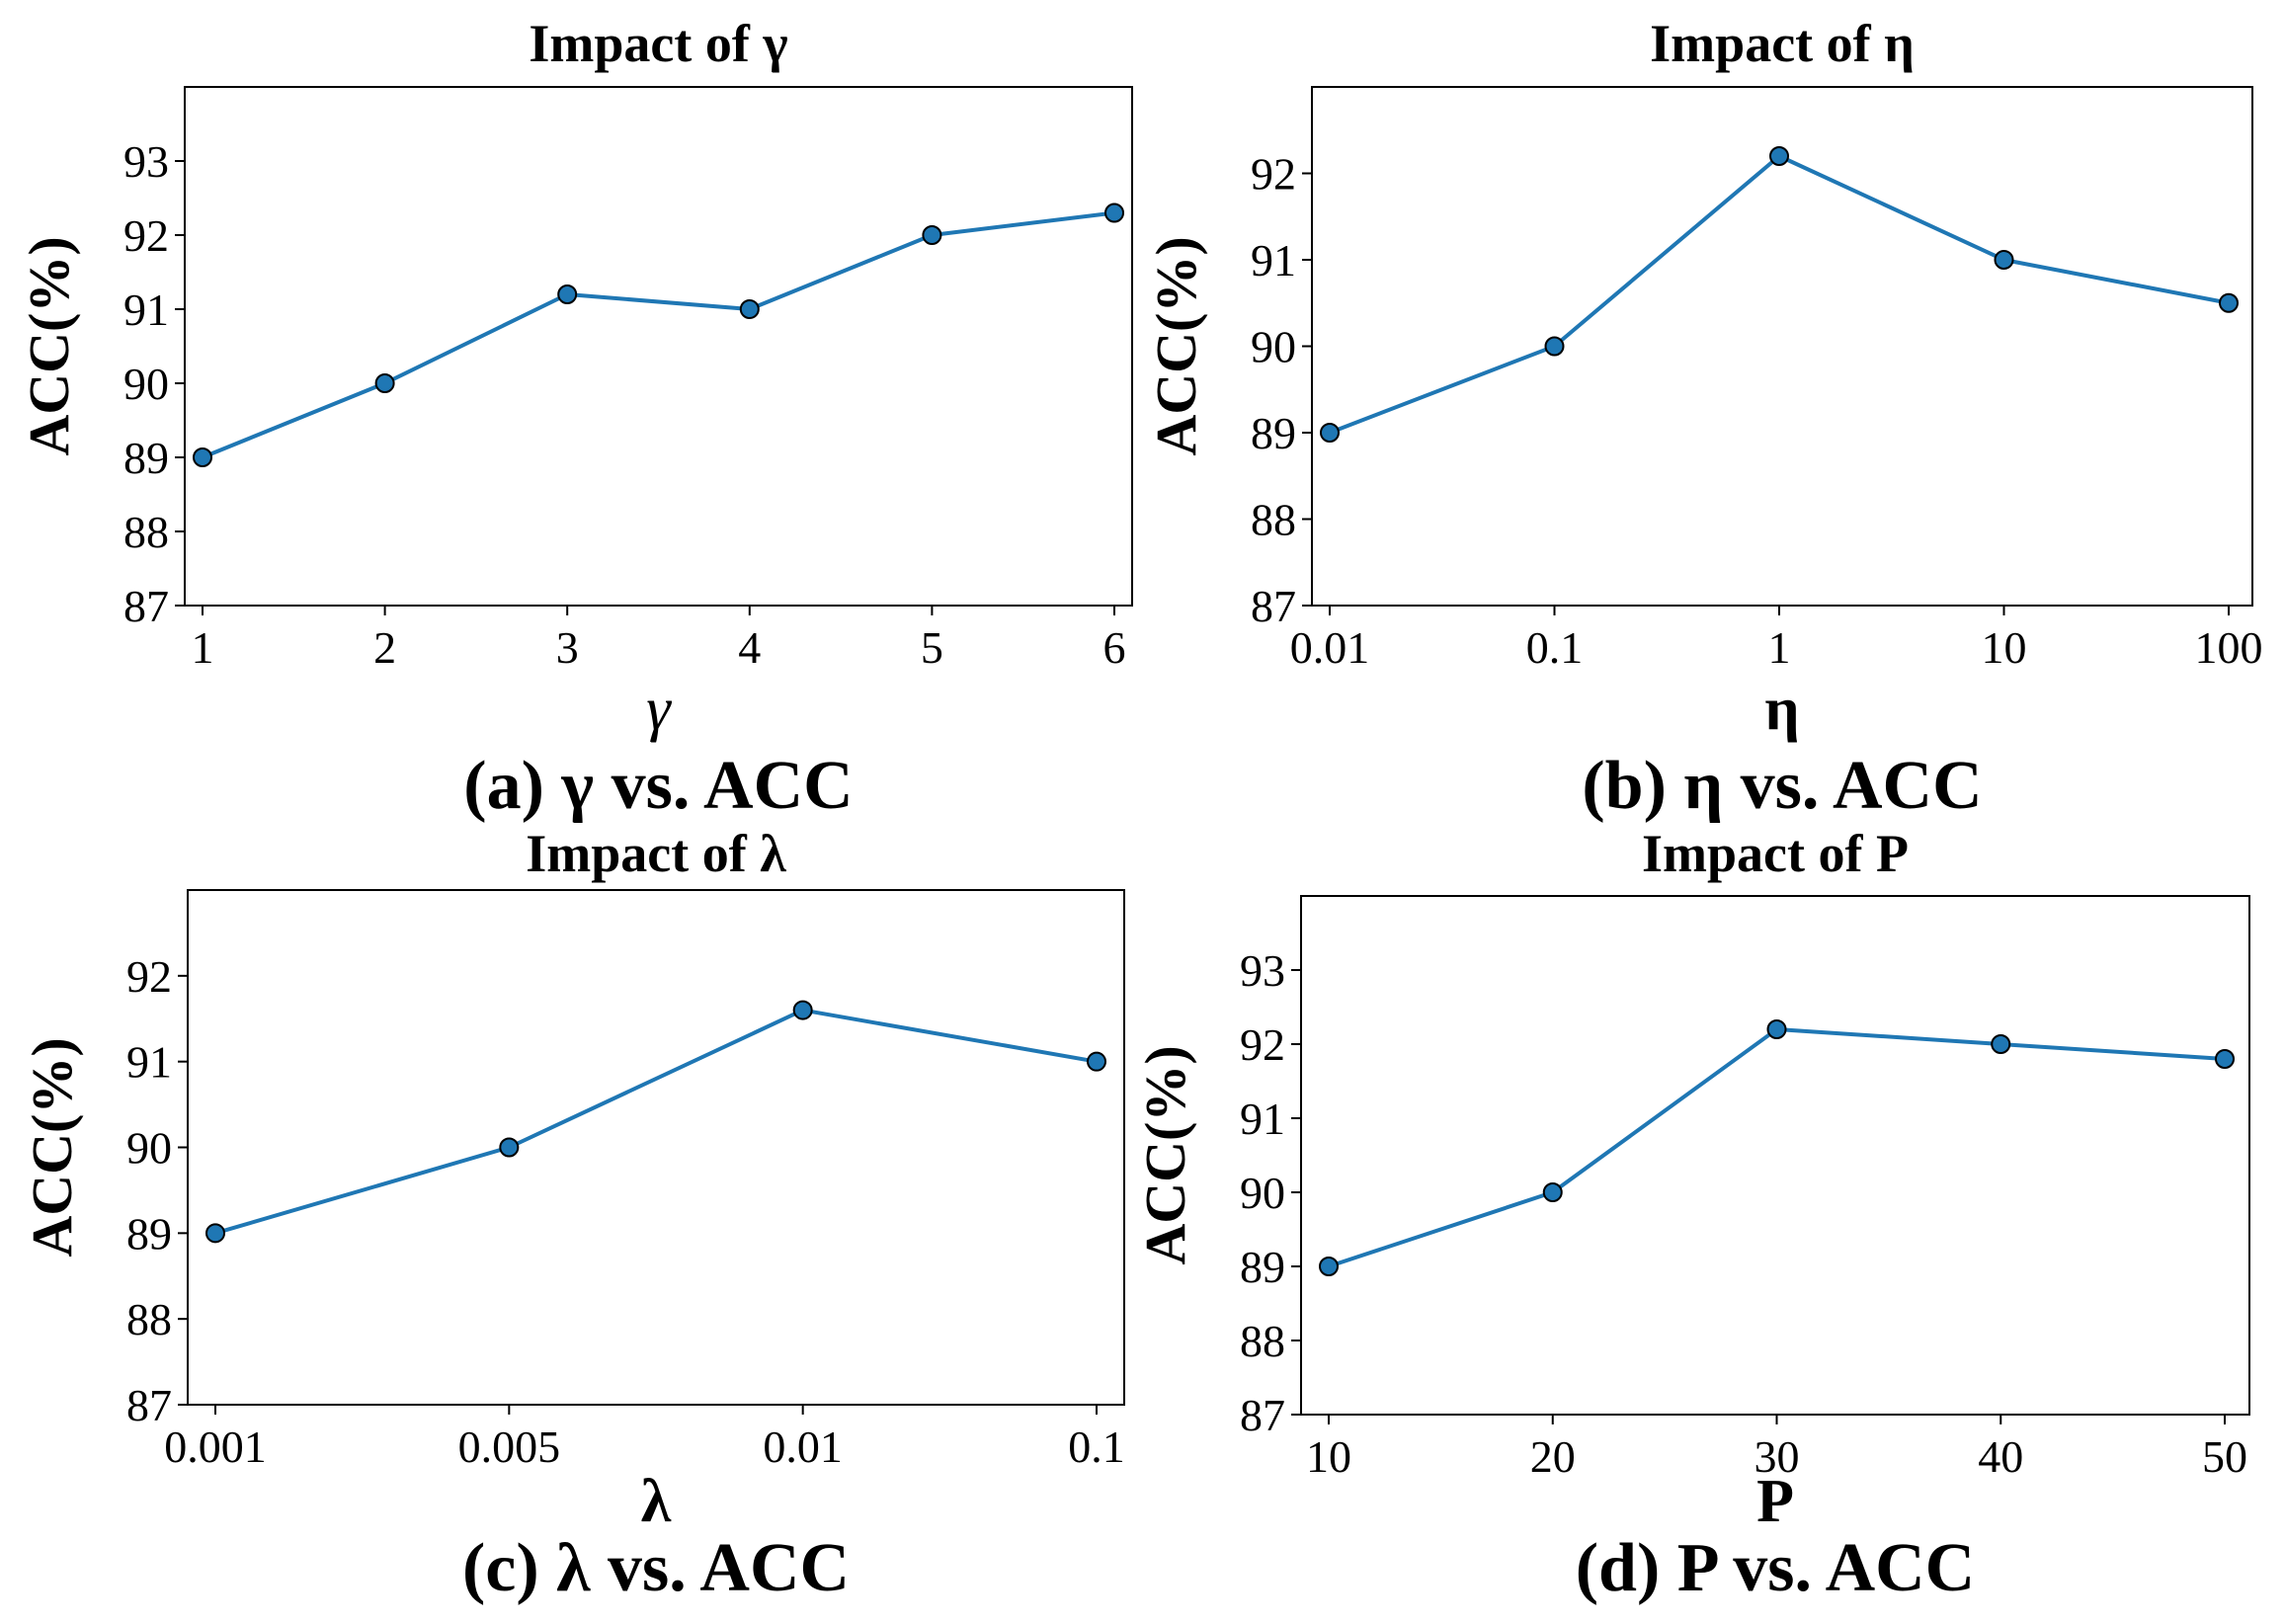  Describe the element at coordinates (1553, 1456) in the screenshot. I see `chart-3-xtick-label: 20` at that location.